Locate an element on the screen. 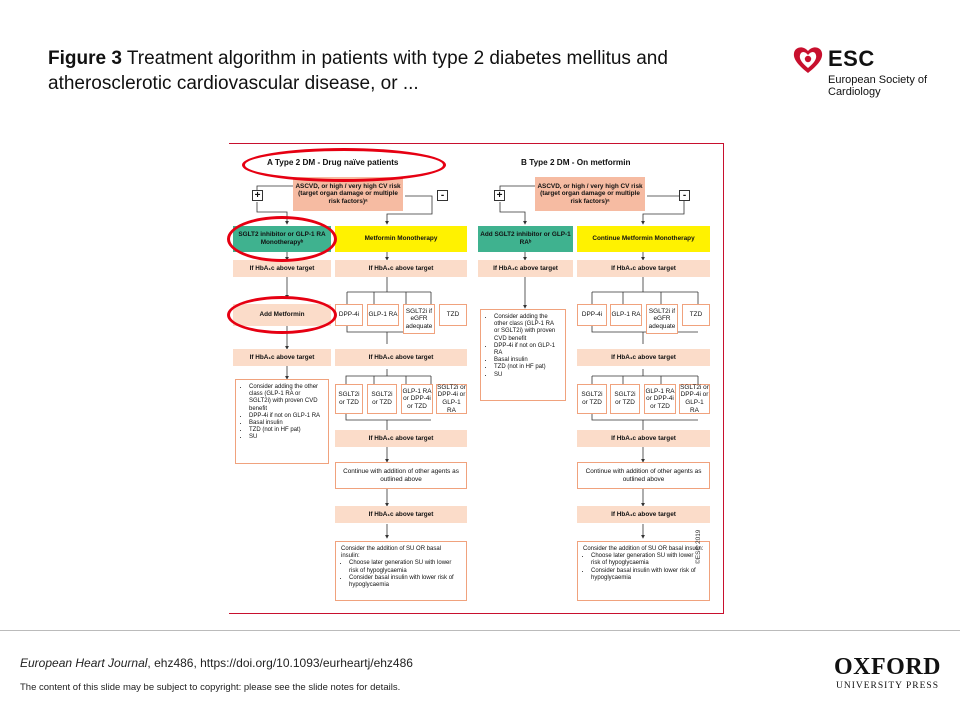 The image size is (960, 720). panel-a-option1-glp1ra: GLP-1 RA is located at coordinates (383, 315).